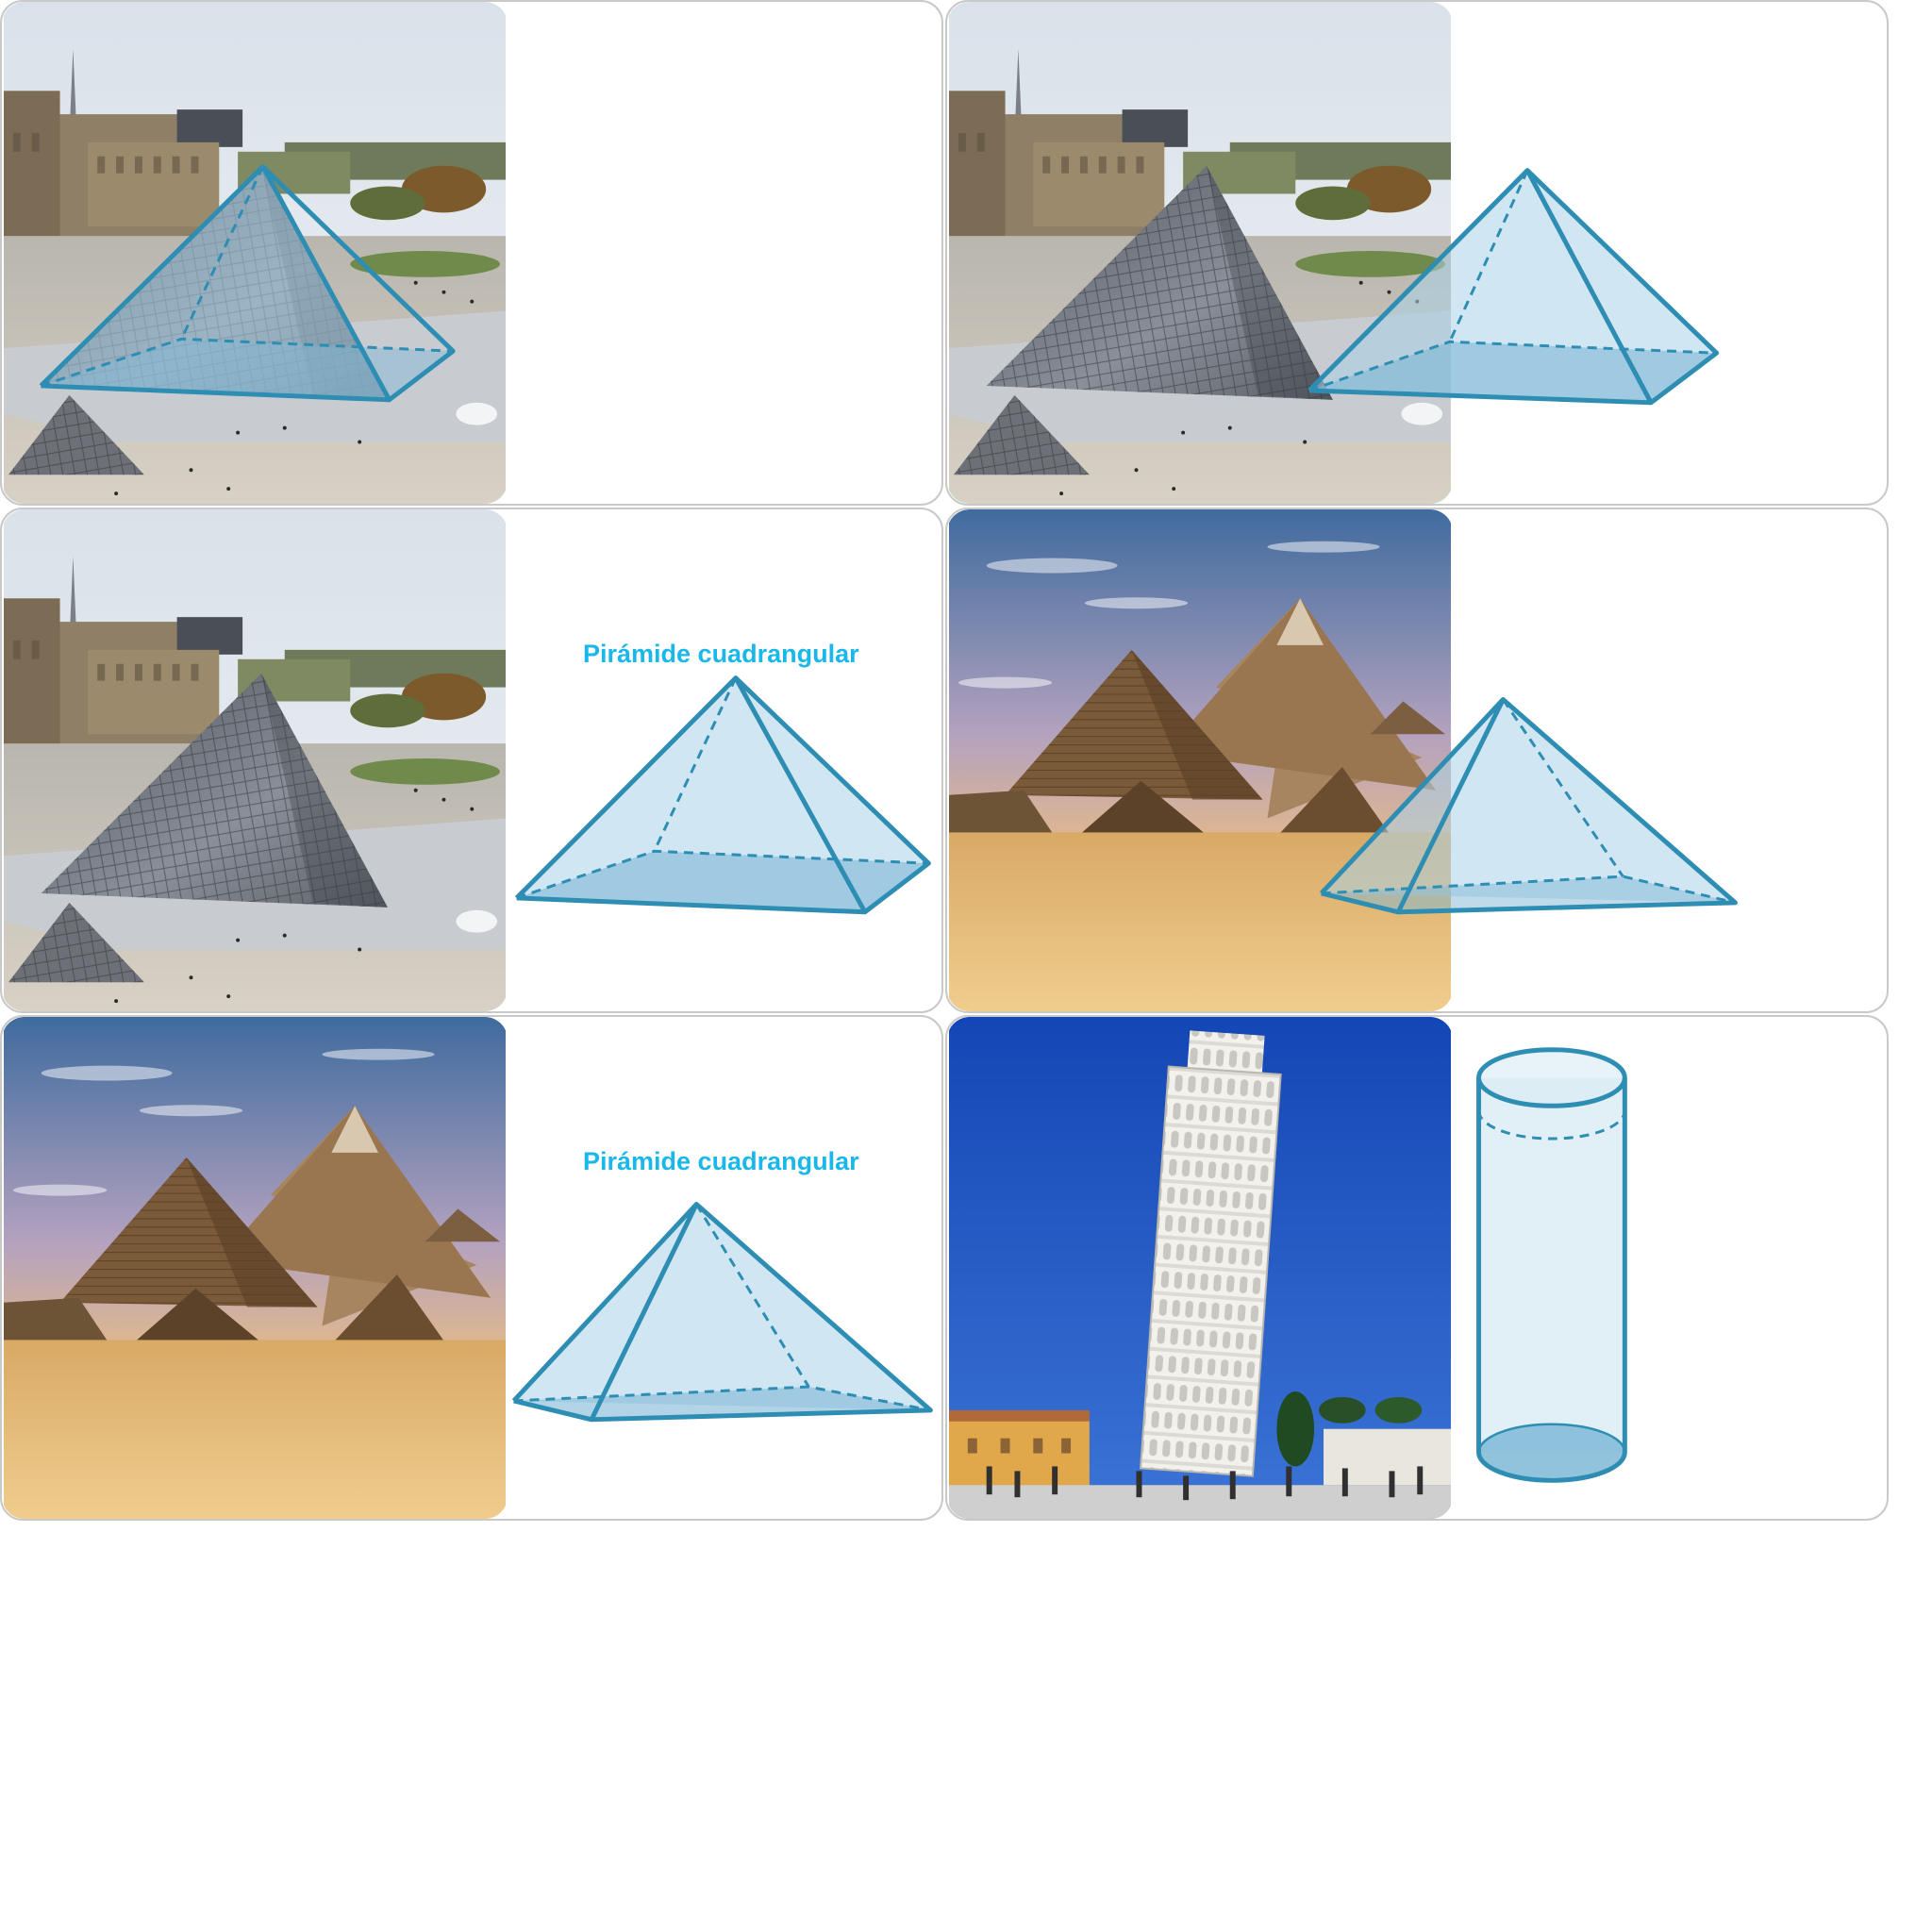  What do you see at coordinates (472, 761) in the screenshot?
I see `card-3: Pirámide cuadrangular` at bounding box center [472, 761].